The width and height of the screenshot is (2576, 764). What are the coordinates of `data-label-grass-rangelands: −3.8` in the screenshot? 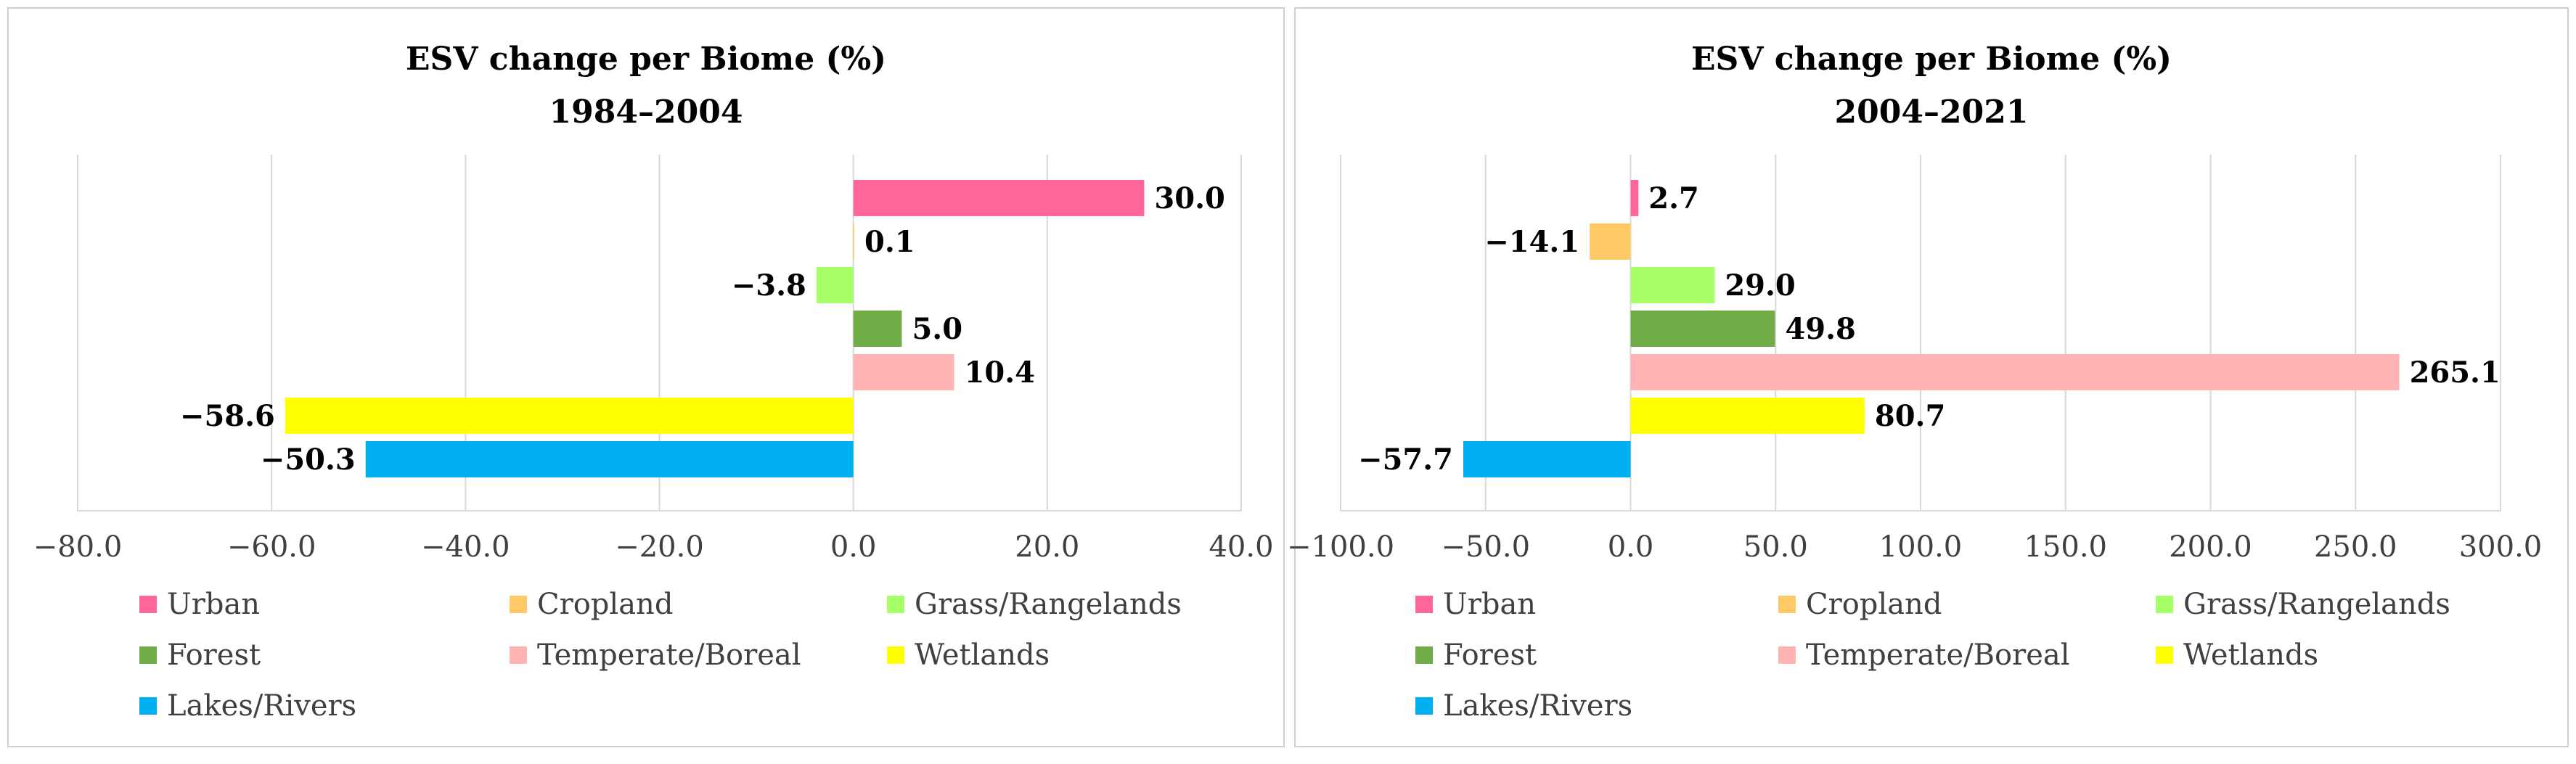 It's located at (769, 285).